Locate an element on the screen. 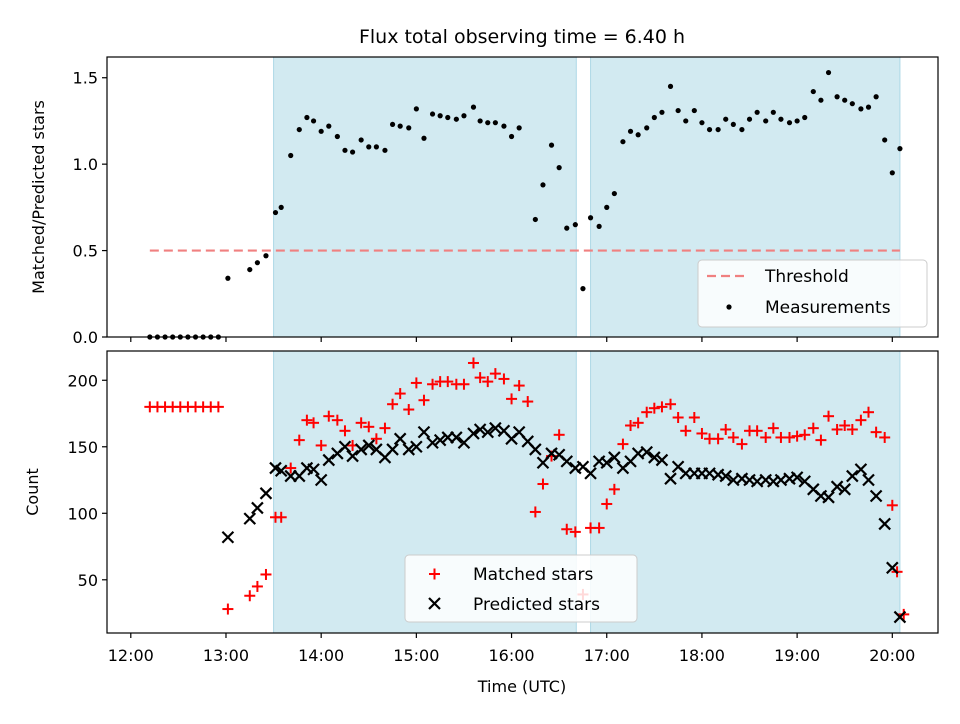 This screenshot has height=724, width=960. y-axis-label-top: Matched/Predicted stars is located at coordinates (38, 197).